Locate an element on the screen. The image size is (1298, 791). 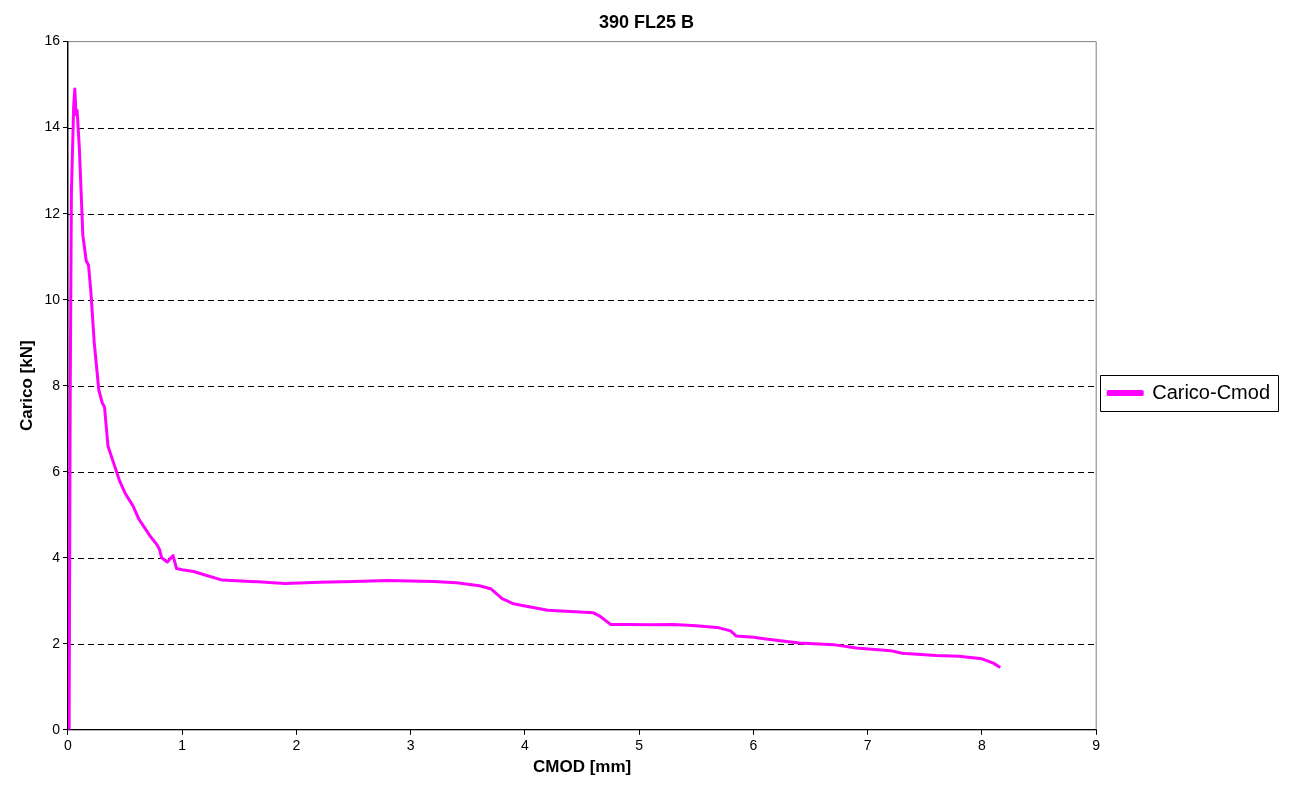
x-tick-label: 6 is located at coordinates (753, 745).